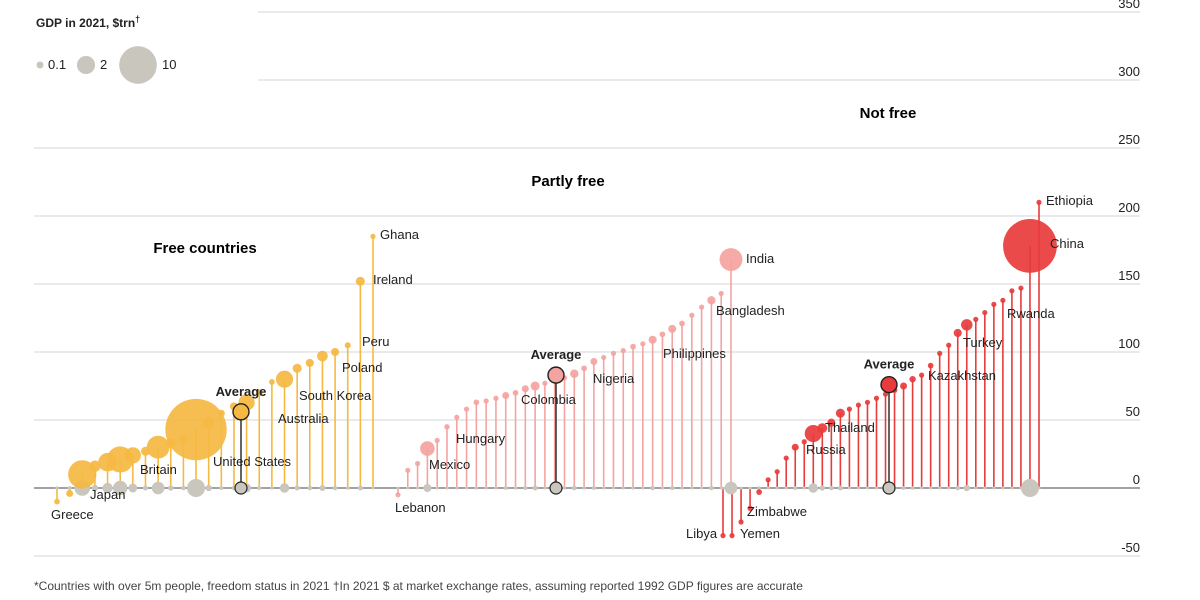  I want to click on group-label-free: Free countries, so click(204, 248).